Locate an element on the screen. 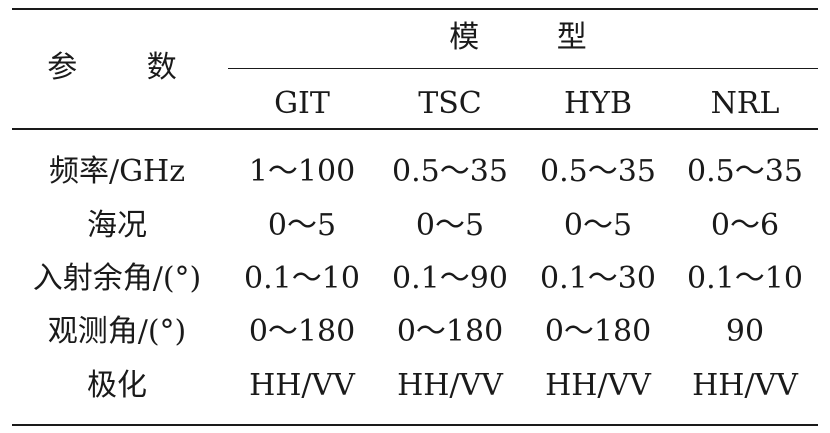 The width and height of the screenshot is (830, 433). table-cell: 90 is located at coordinates (745, 331).